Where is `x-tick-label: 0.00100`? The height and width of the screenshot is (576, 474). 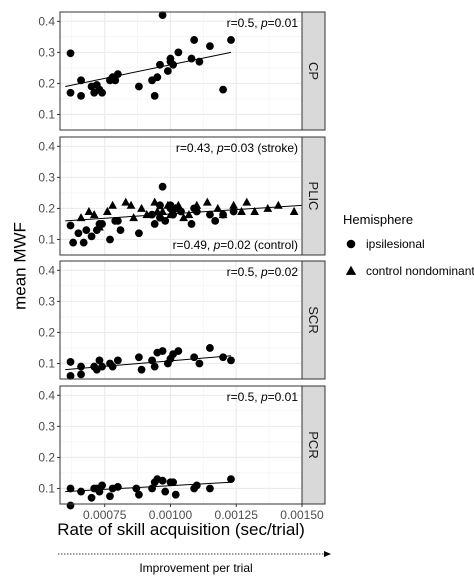 x-tick-label: 0.00100 is located at coordinates (171, 515).